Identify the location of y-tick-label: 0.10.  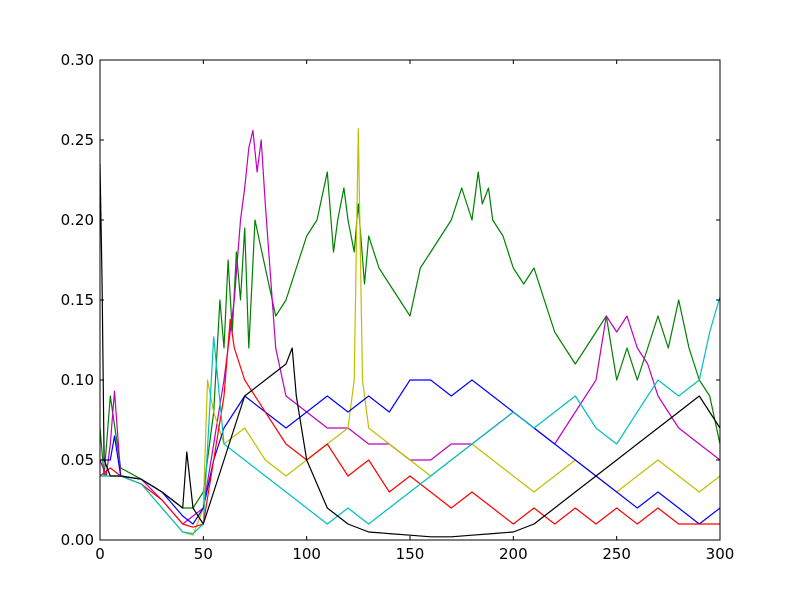
(77, 380).